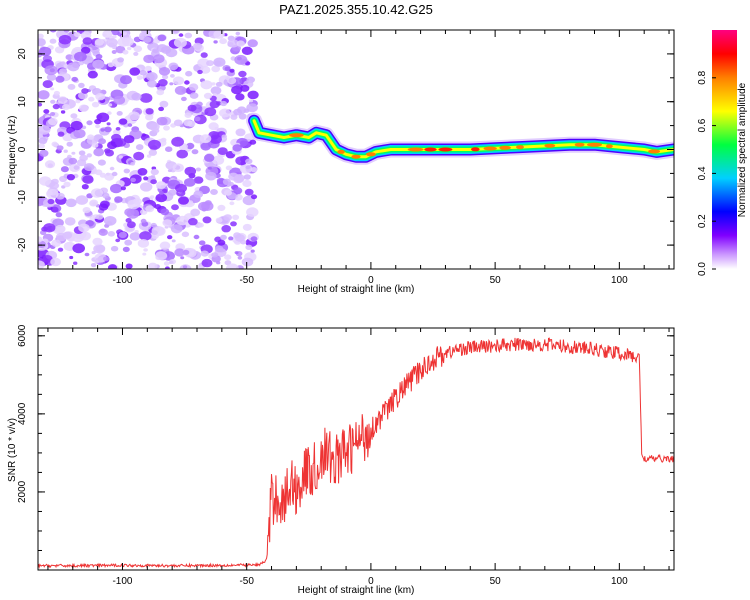 The image size is (750, 600). What do you see at coordinates (22, 335) in the screenshot?
I see `snr-ytick-label: 6000` at bounding box center [22, 335].